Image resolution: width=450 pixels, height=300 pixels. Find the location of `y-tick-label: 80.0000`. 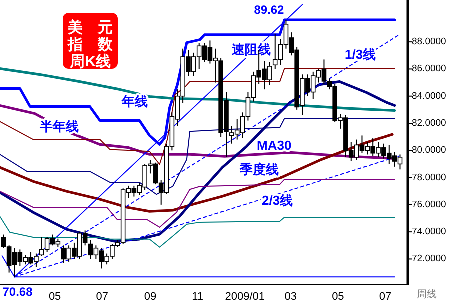

y-tick-label: 80.0000 is located at coordinates (429, 150).